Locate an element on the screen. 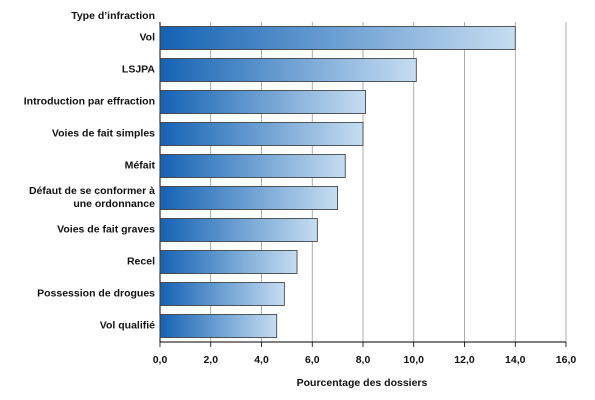 This screenshot has height=400, width=595. y-tick-label: Voies de fait simples is located at coordinates (103, 133).